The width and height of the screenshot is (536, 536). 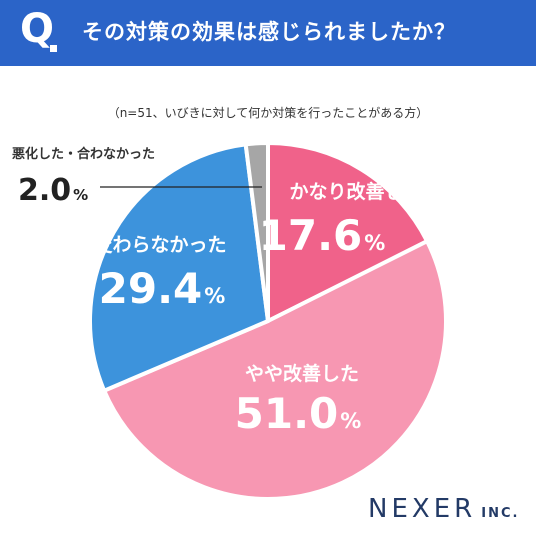 What do you see at coordinates (44, 190) in the screenshot?
I see `value-number: 2.0` at bounding box center [44, 190].